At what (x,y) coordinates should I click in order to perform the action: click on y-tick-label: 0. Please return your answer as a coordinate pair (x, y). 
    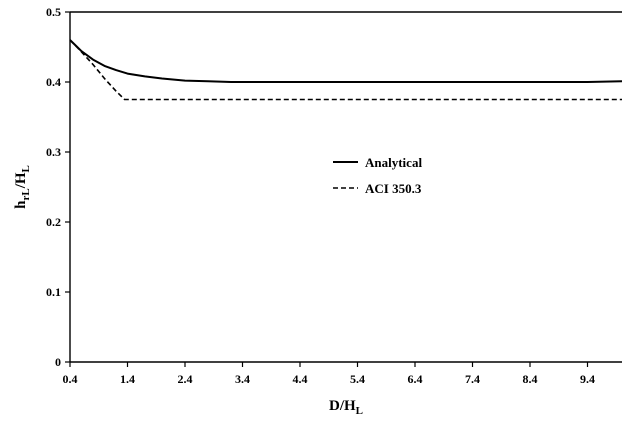
    Looking at the image, I should click on (58, 362).